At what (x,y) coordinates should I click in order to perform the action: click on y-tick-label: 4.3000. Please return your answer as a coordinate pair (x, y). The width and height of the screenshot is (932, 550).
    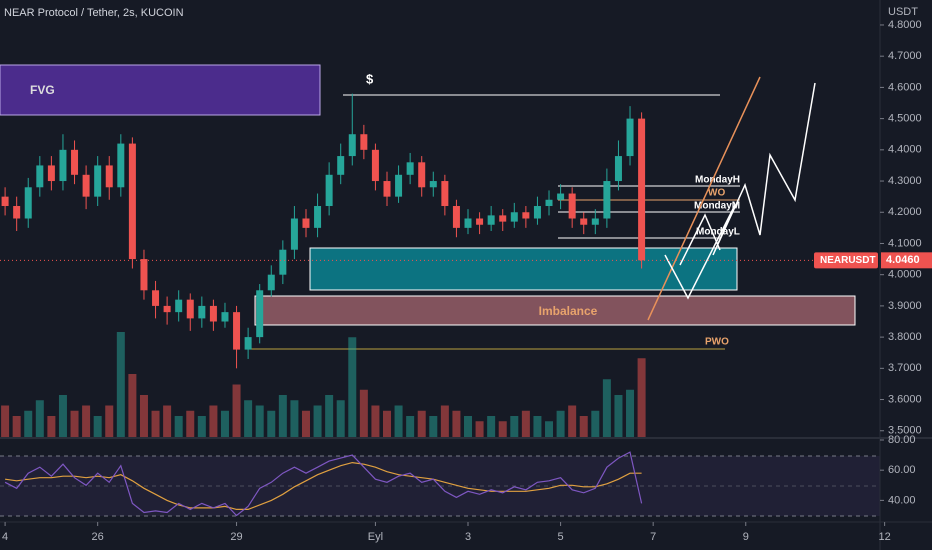
    Looking at the image, I should click on (905, 181).